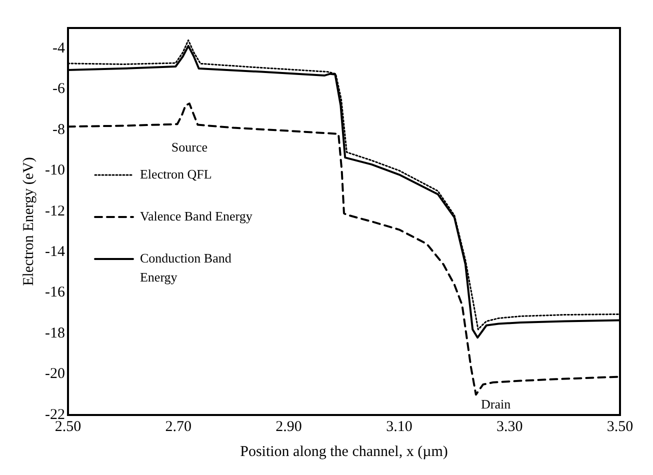  I want to click on x-tick-label: 3.30, so click(509, 426).